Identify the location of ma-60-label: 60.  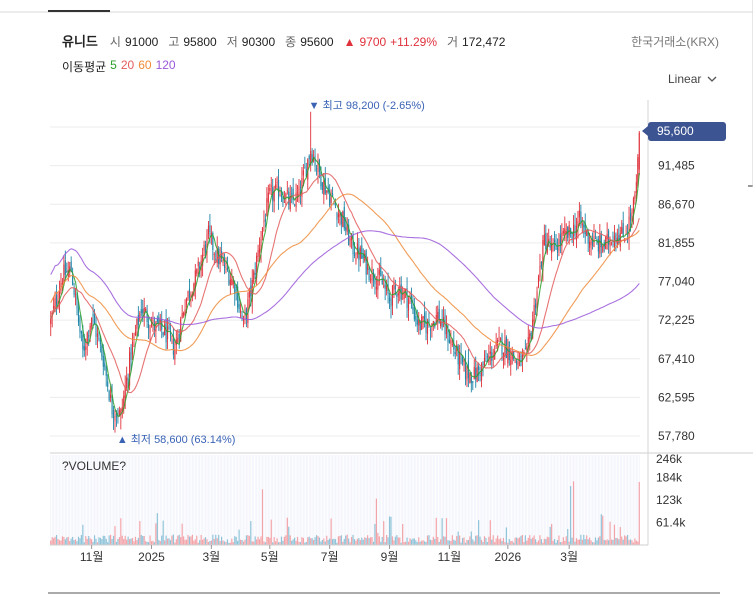
(145, 65).